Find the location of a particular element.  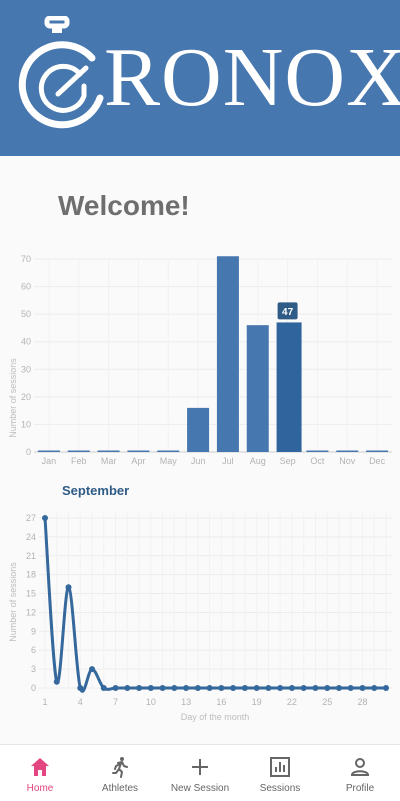

x-tick-label: 16 is located at coordinates (221, 702).